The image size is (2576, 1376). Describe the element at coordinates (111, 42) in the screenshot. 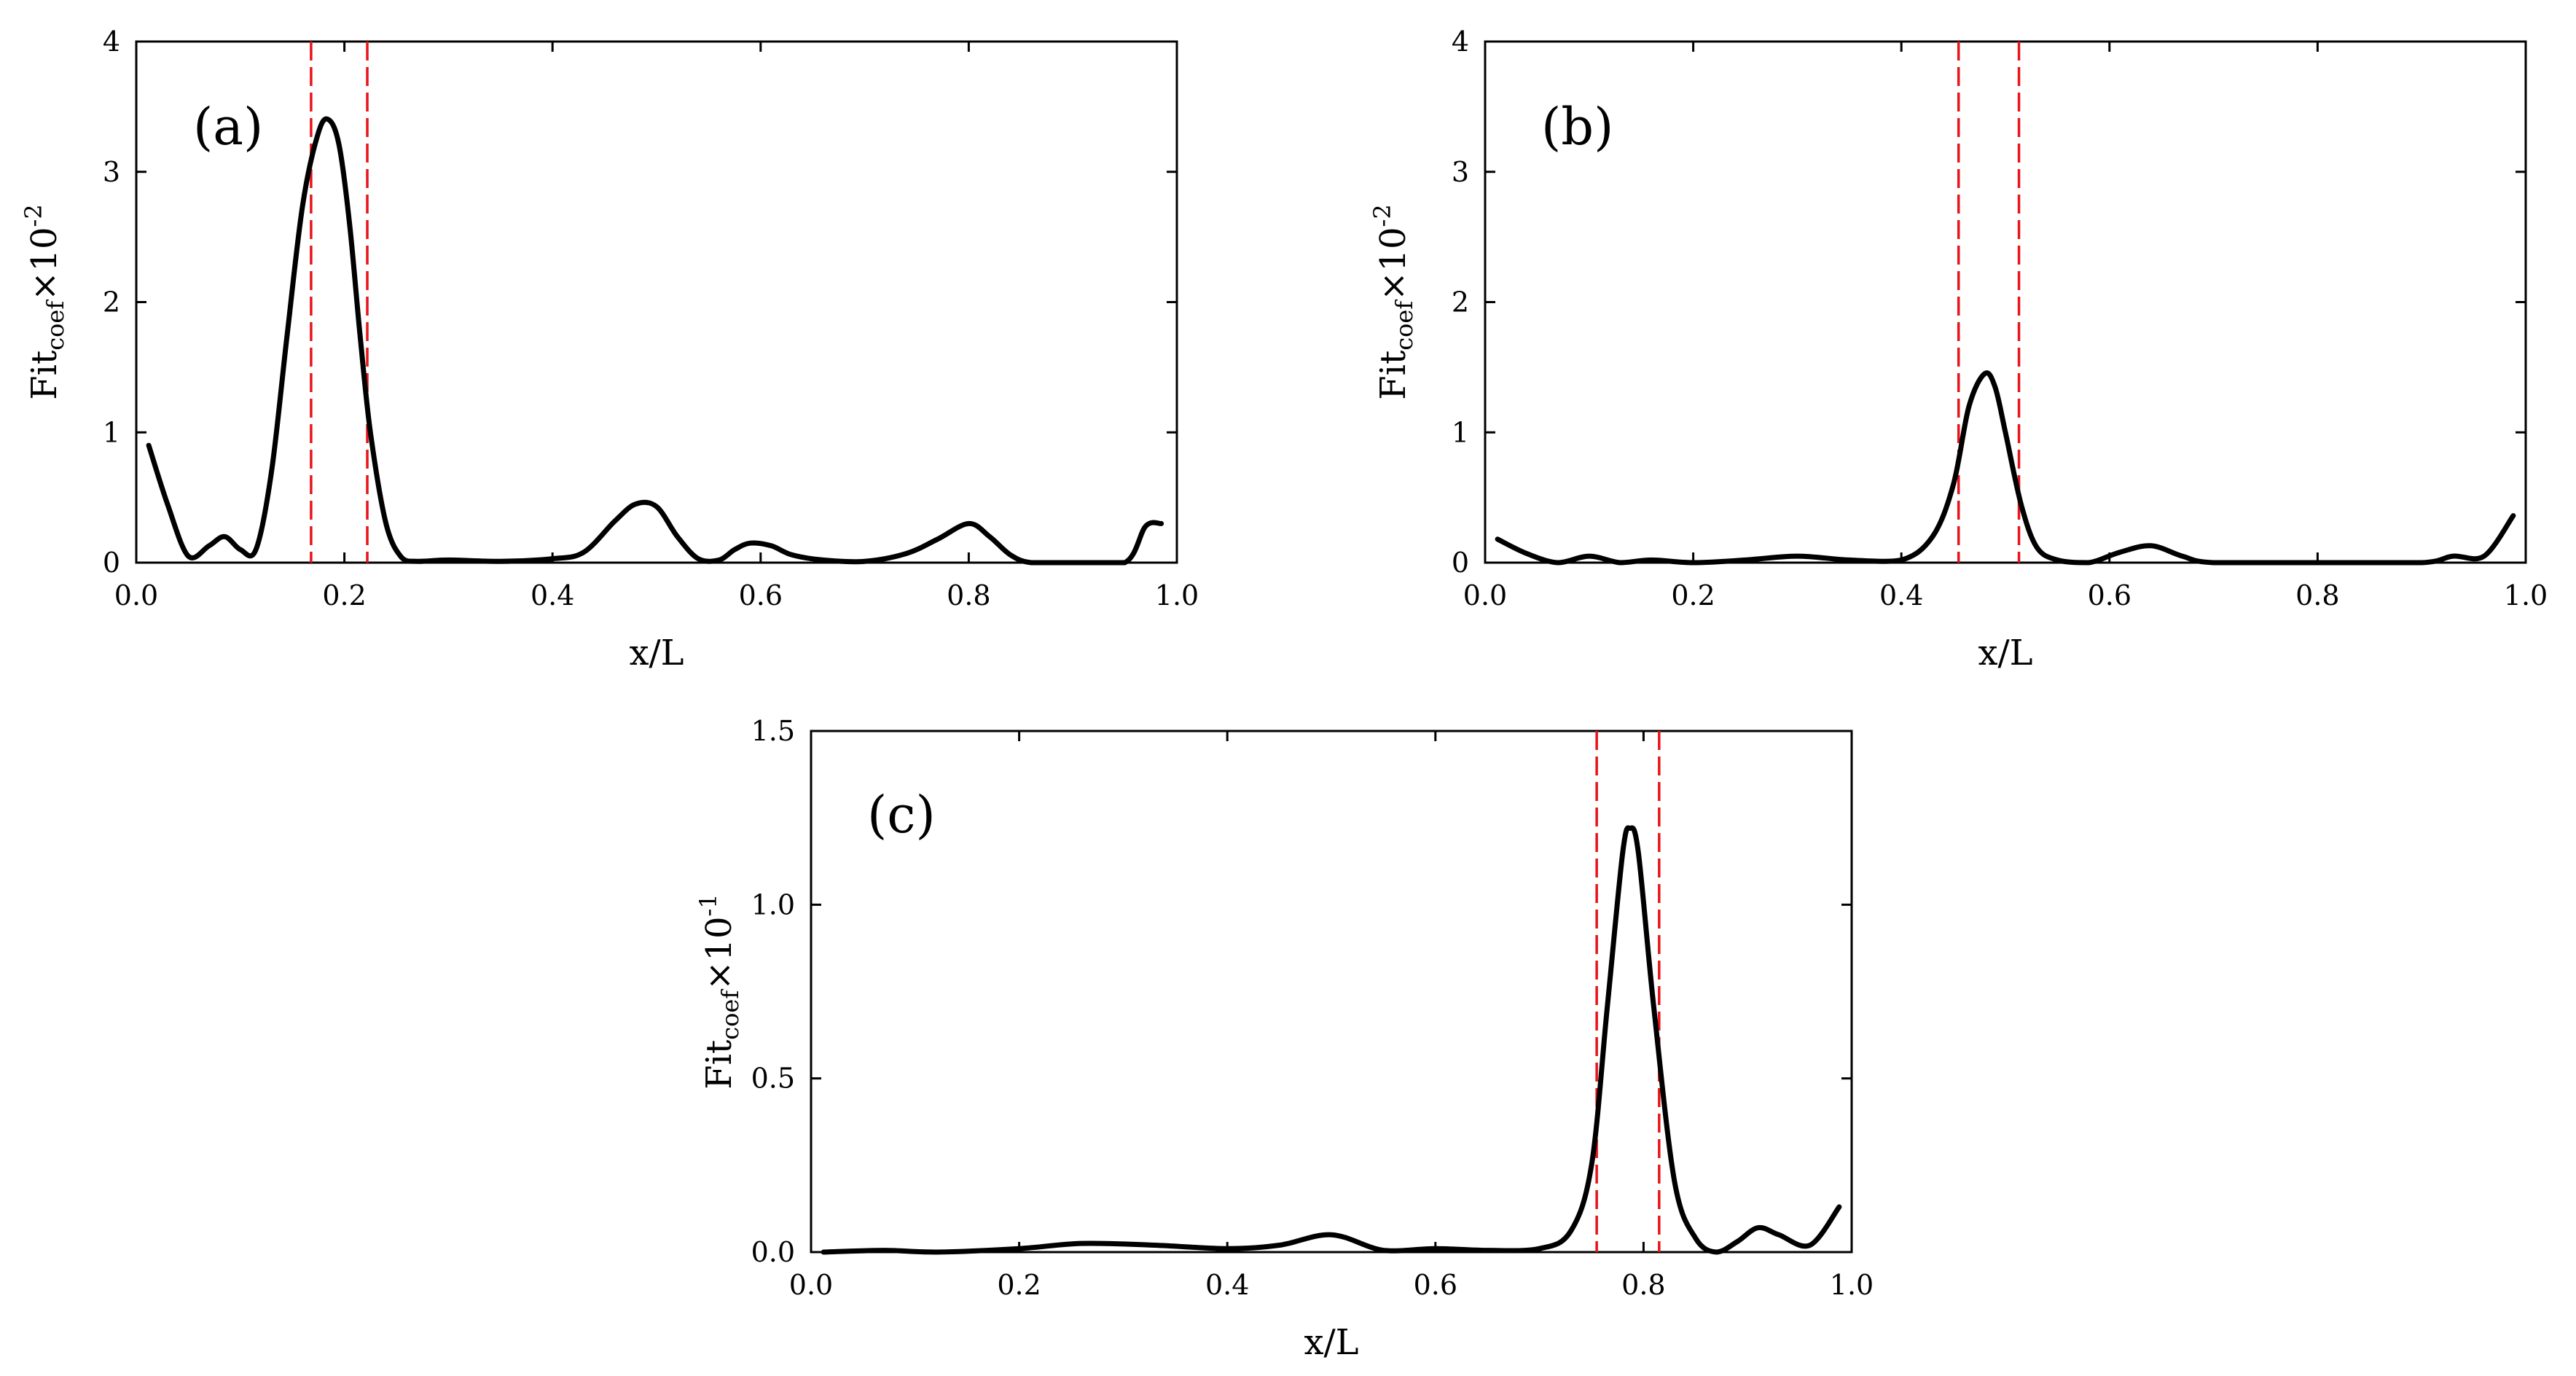

I see `panel-a-y-tick-label: 4` at that location.